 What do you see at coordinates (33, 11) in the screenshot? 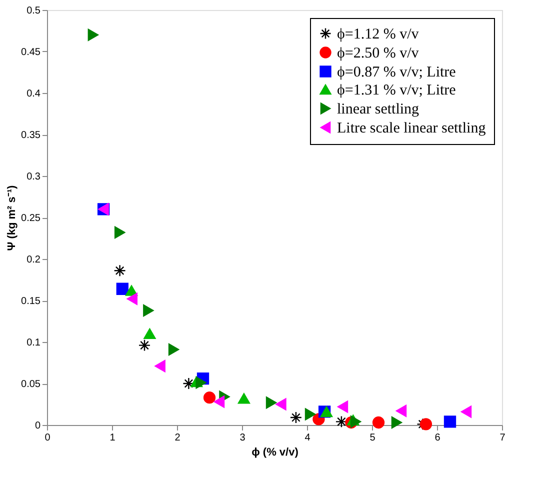
I see `y-tick-label: 0.5` at bounding box center [33, 11].